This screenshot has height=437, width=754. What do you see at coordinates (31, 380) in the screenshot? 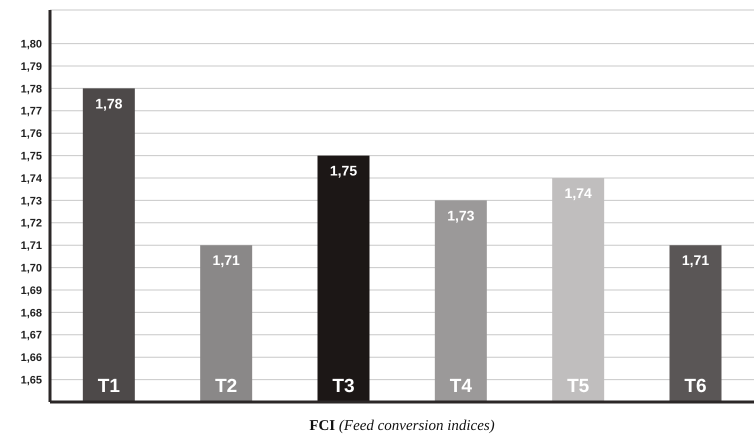
I see `y-tick-label: 1,65` at bounding box center [31, 380].